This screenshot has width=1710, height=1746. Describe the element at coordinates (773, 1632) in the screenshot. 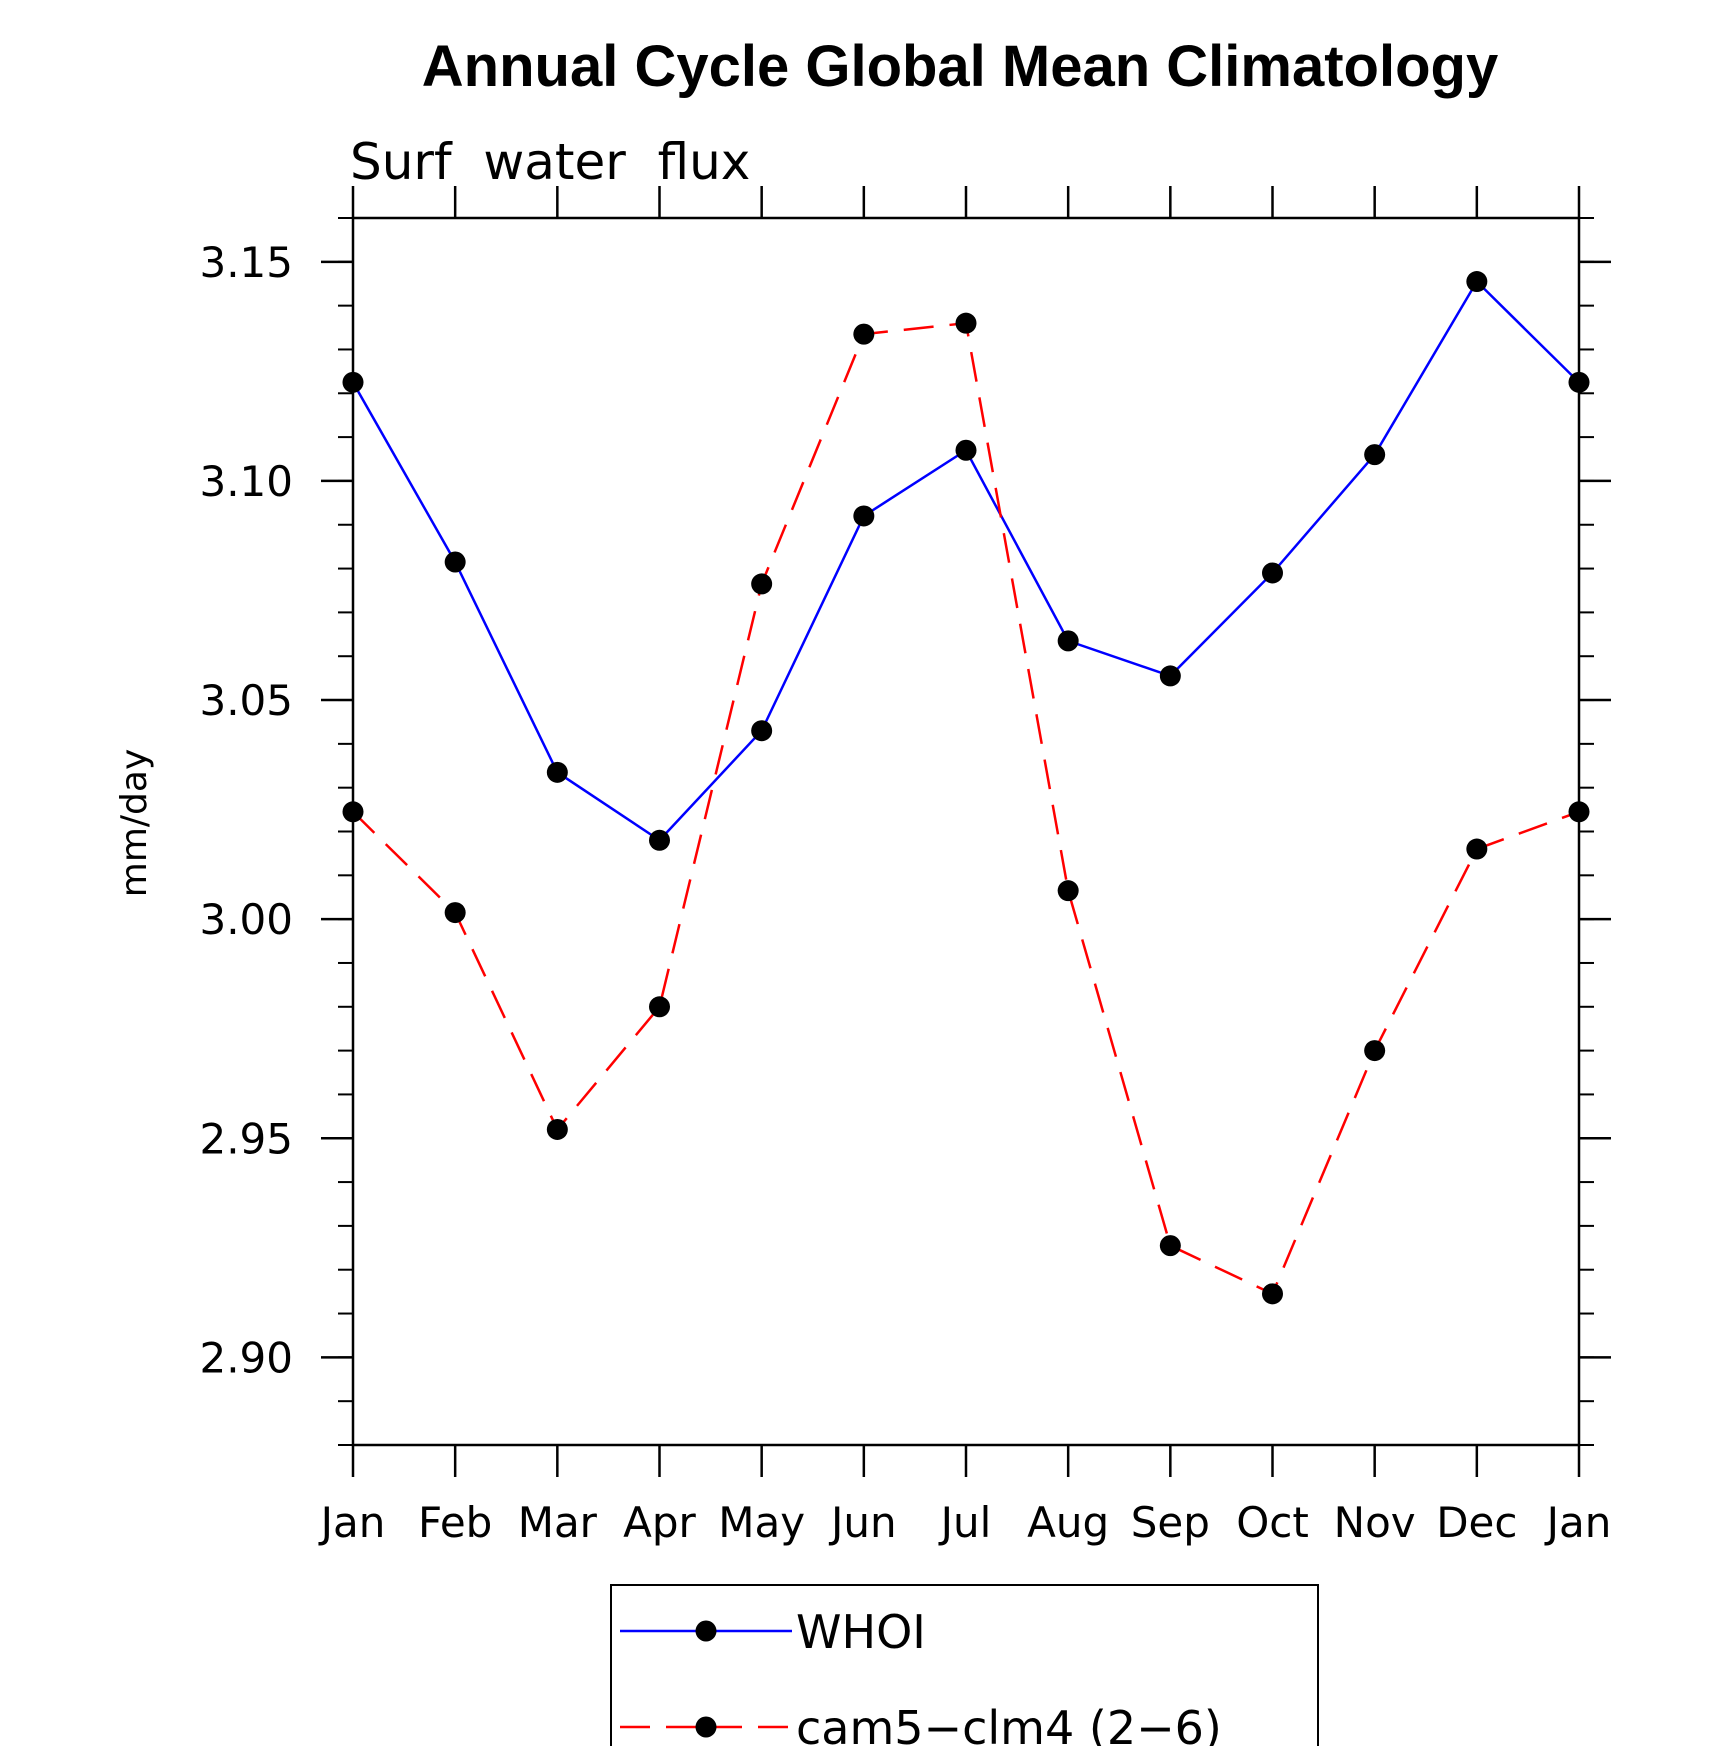

I see `legend-entry: WHOI` at that location.